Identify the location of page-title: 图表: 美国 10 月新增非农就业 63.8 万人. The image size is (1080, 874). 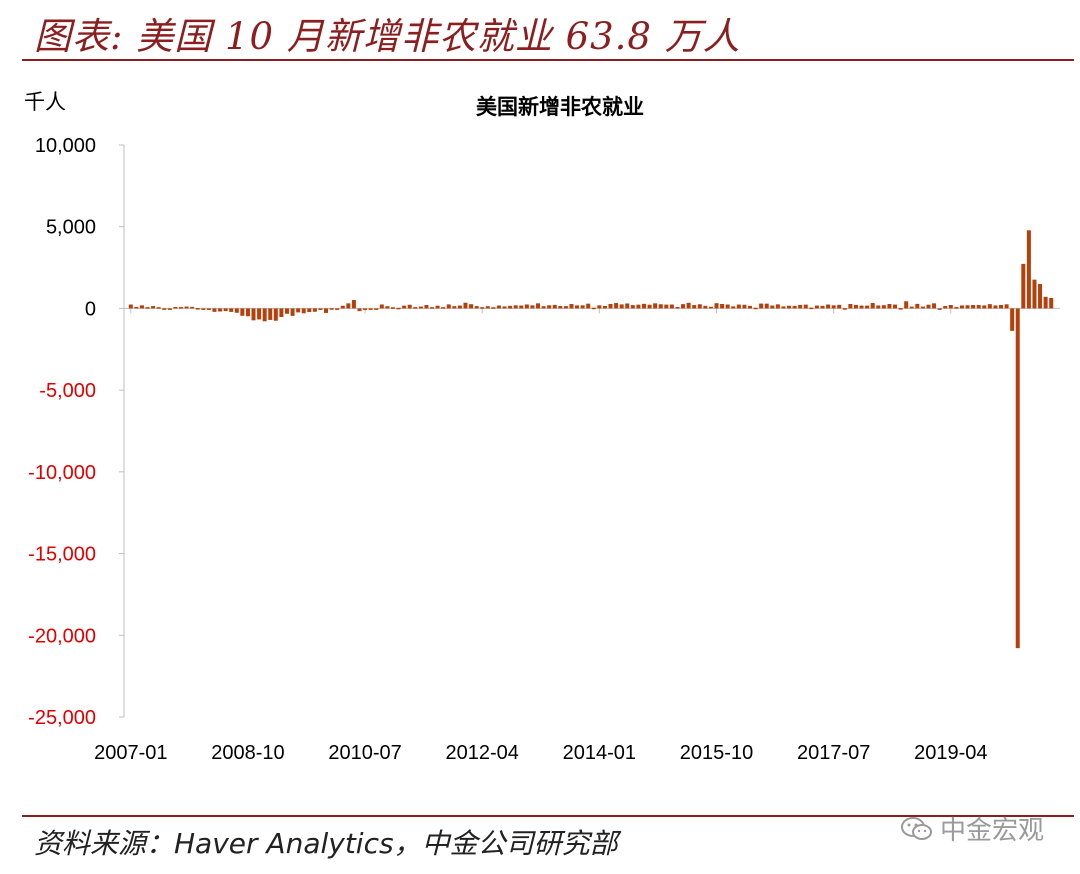
(387, 36).